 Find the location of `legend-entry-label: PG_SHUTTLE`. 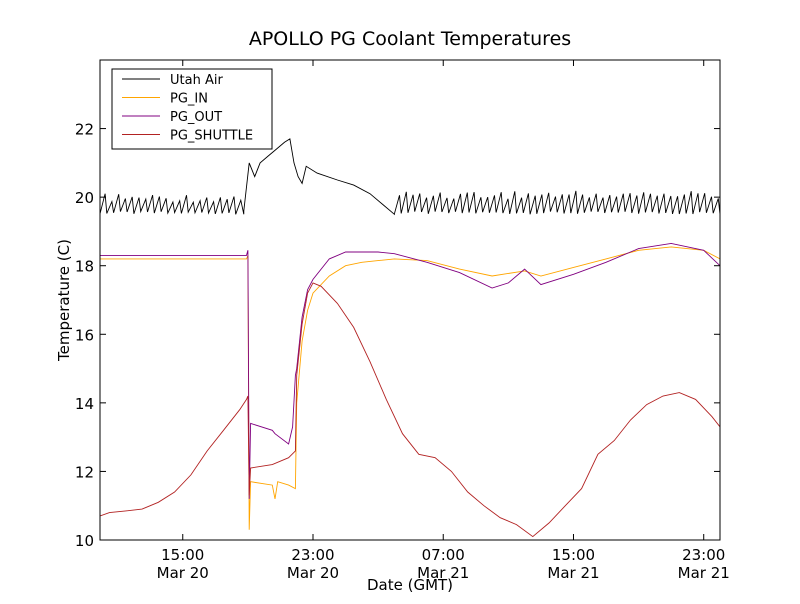

legend-entry-label: PG_SHUTTLE is located at coordinates (211, 136).